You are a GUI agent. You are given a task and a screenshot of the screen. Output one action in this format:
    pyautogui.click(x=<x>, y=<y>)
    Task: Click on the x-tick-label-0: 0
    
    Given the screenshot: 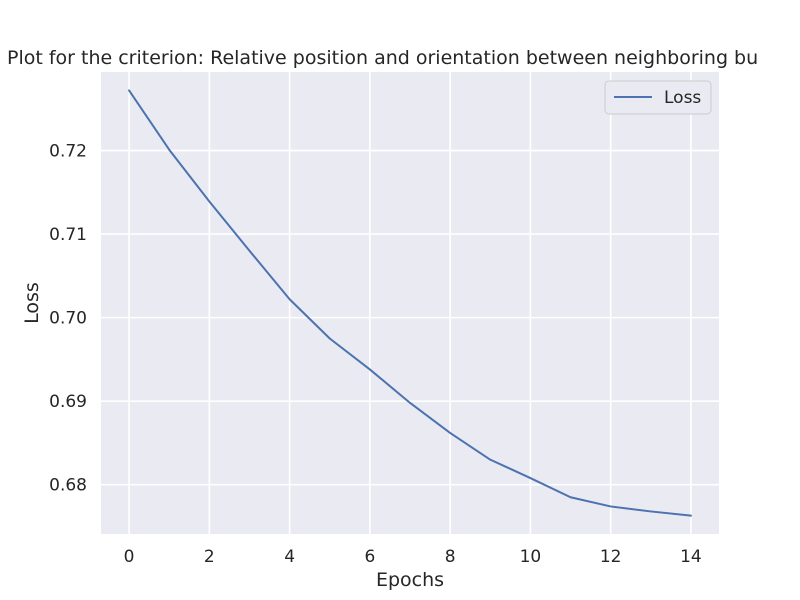 What is the action you would take?
    pyautogui.click(x=129, y=557)
    